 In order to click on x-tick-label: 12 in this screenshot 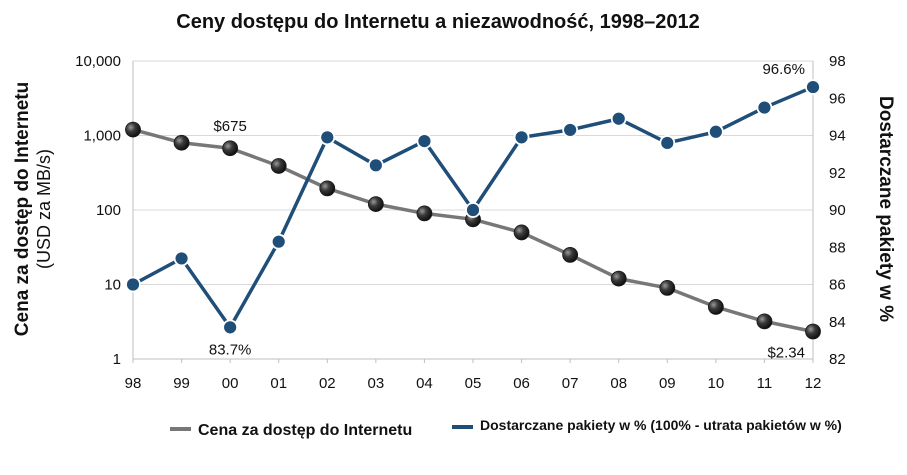, I will do `click(813, 383)`.